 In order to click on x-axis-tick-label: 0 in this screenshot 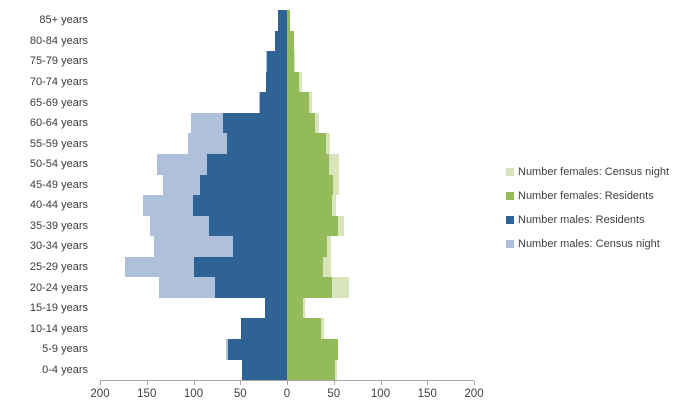, I will do `click(287, 394)`.